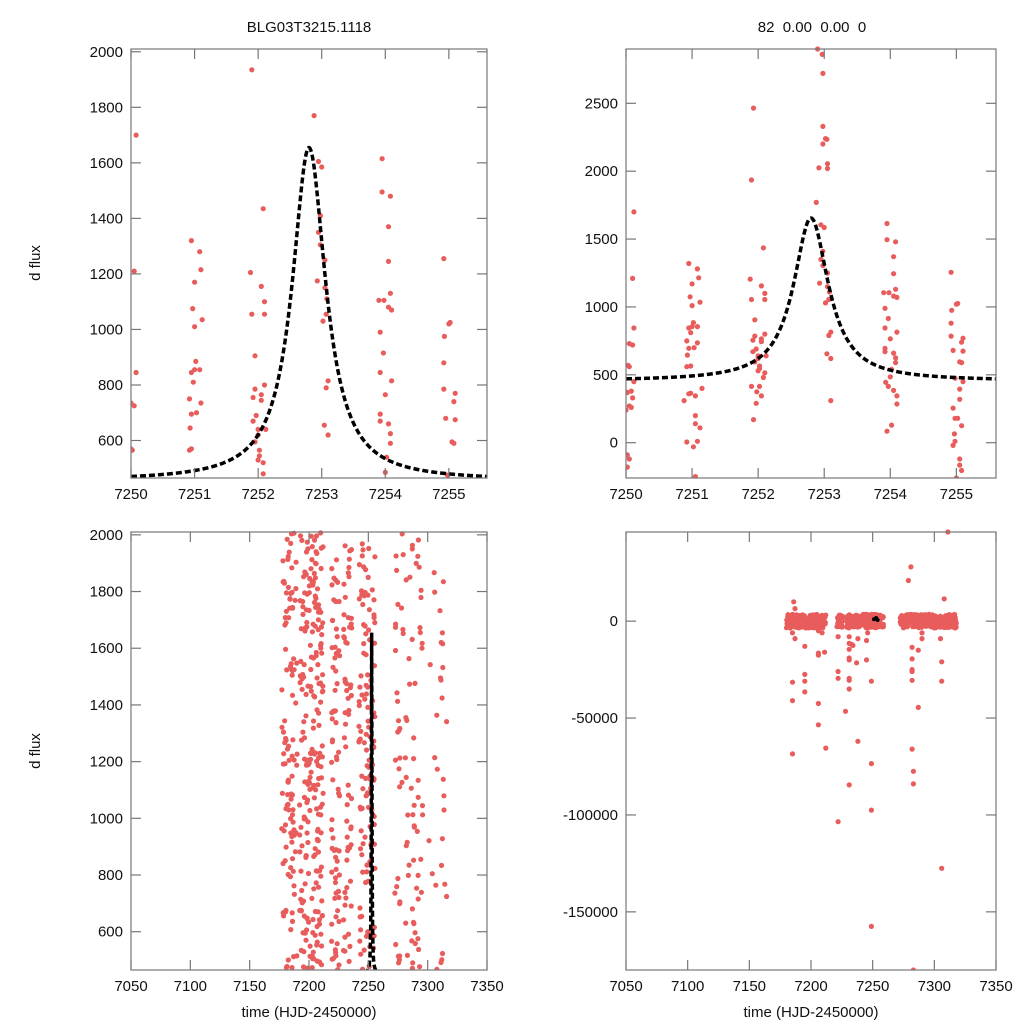  What do you see at coordinates (364, 750) in the screenshot?
I see `plot-area` at bounding box center [364, 750].